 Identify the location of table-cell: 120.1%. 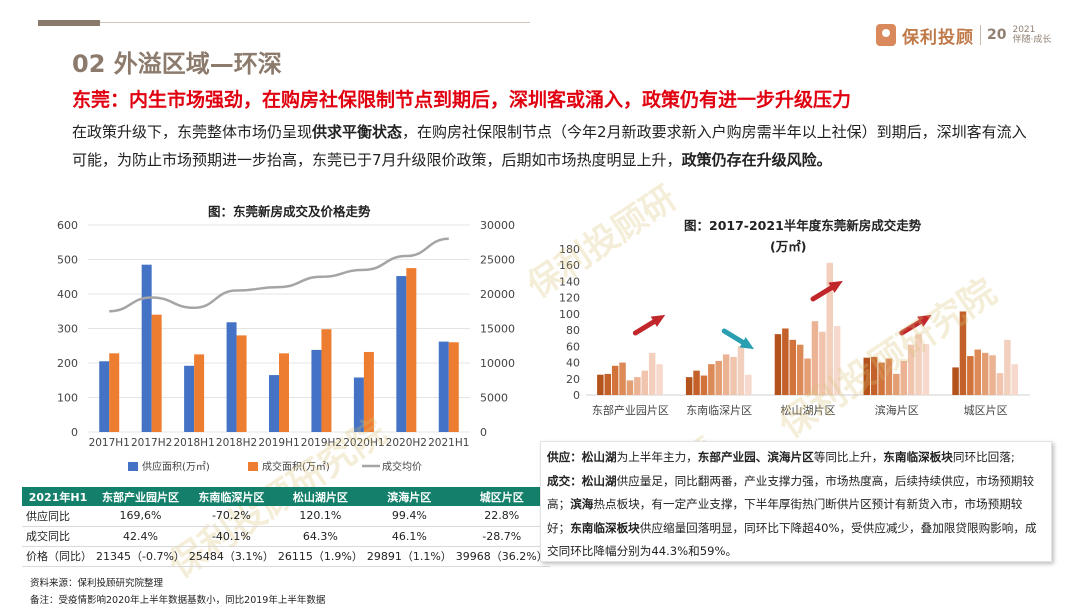
(320, 516).